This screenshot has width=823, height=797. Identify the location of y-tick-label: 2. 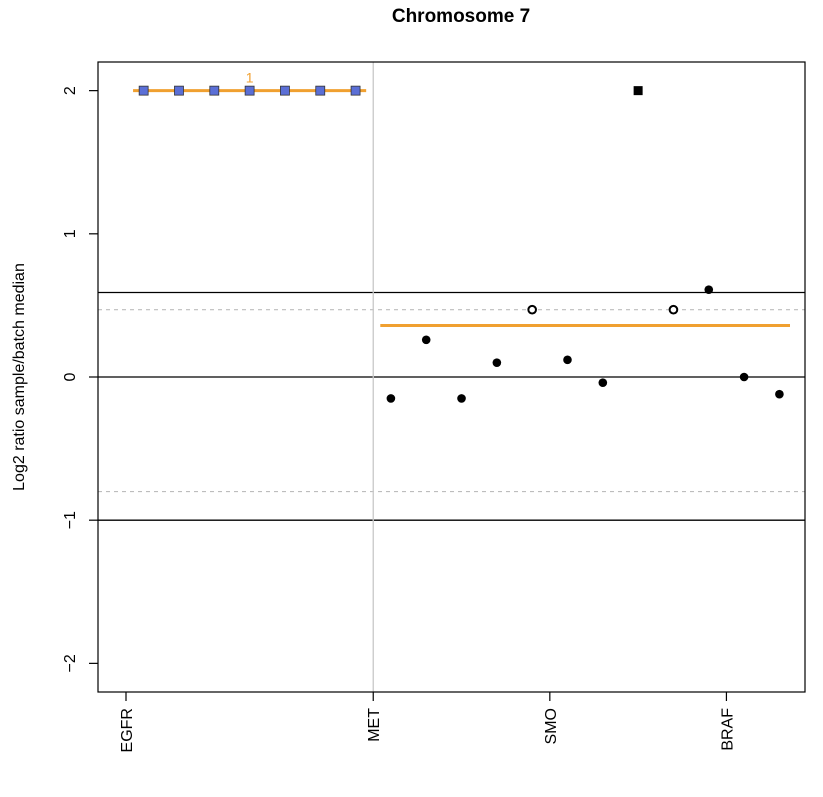
(70, 90).